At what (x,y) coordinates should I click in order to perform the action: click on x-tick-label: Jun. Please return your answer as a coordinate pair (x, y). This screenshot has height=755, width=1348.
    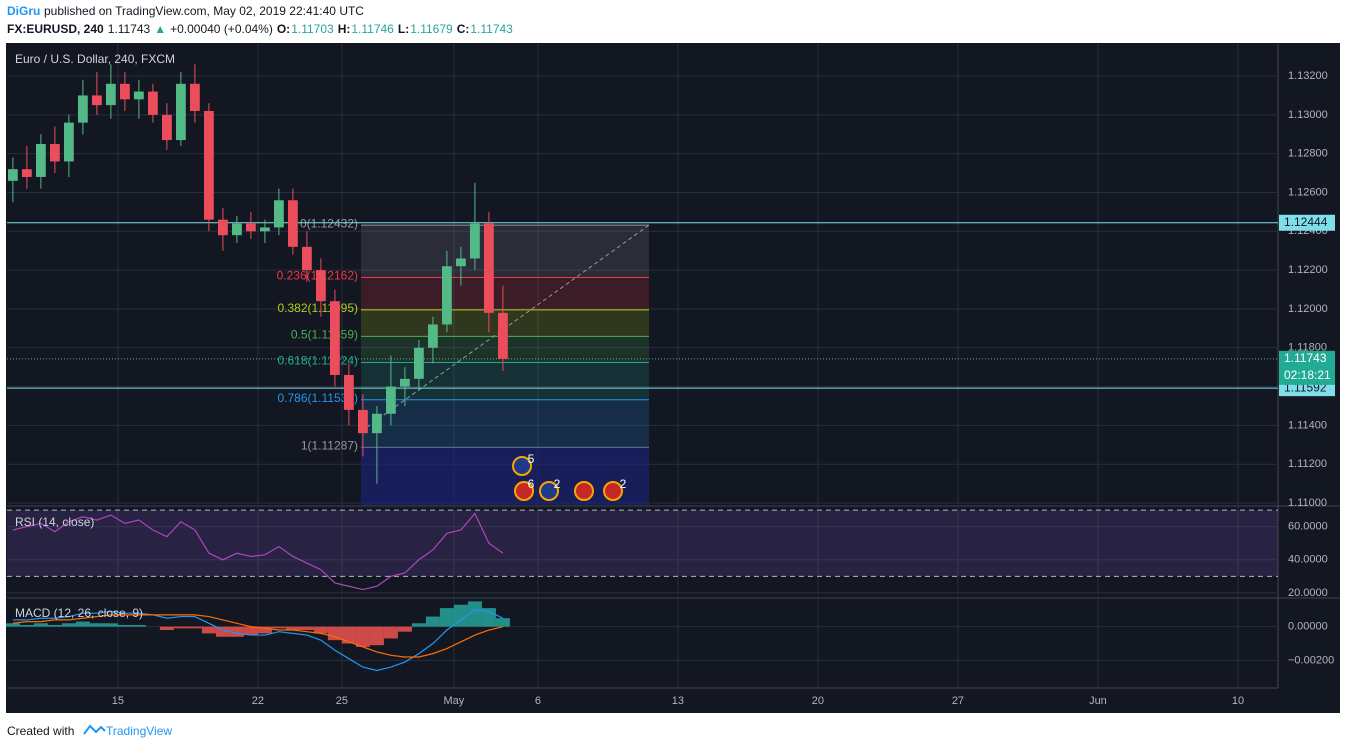
    Looking at the image, I should click on (1098, 701).